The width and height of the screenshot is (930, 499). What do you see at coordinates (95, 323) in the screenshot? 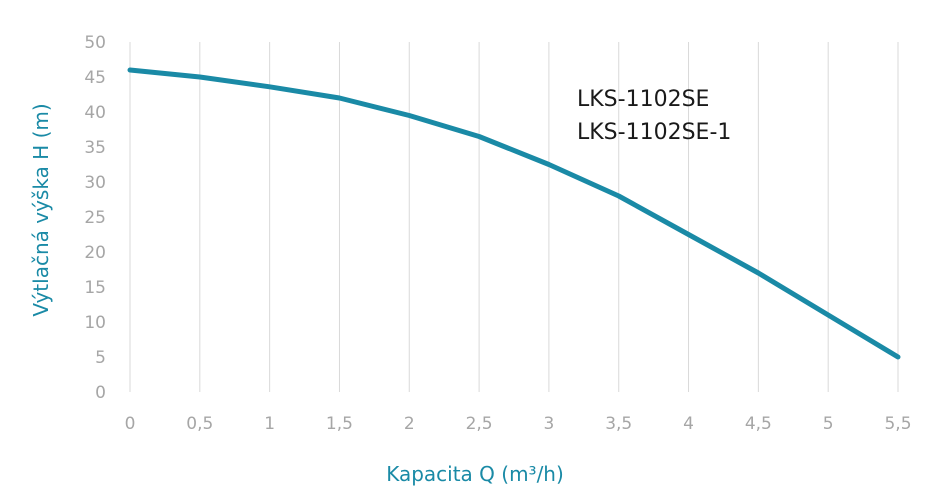
I see `y-tick-label: 10` at bounding box center [95, 323].